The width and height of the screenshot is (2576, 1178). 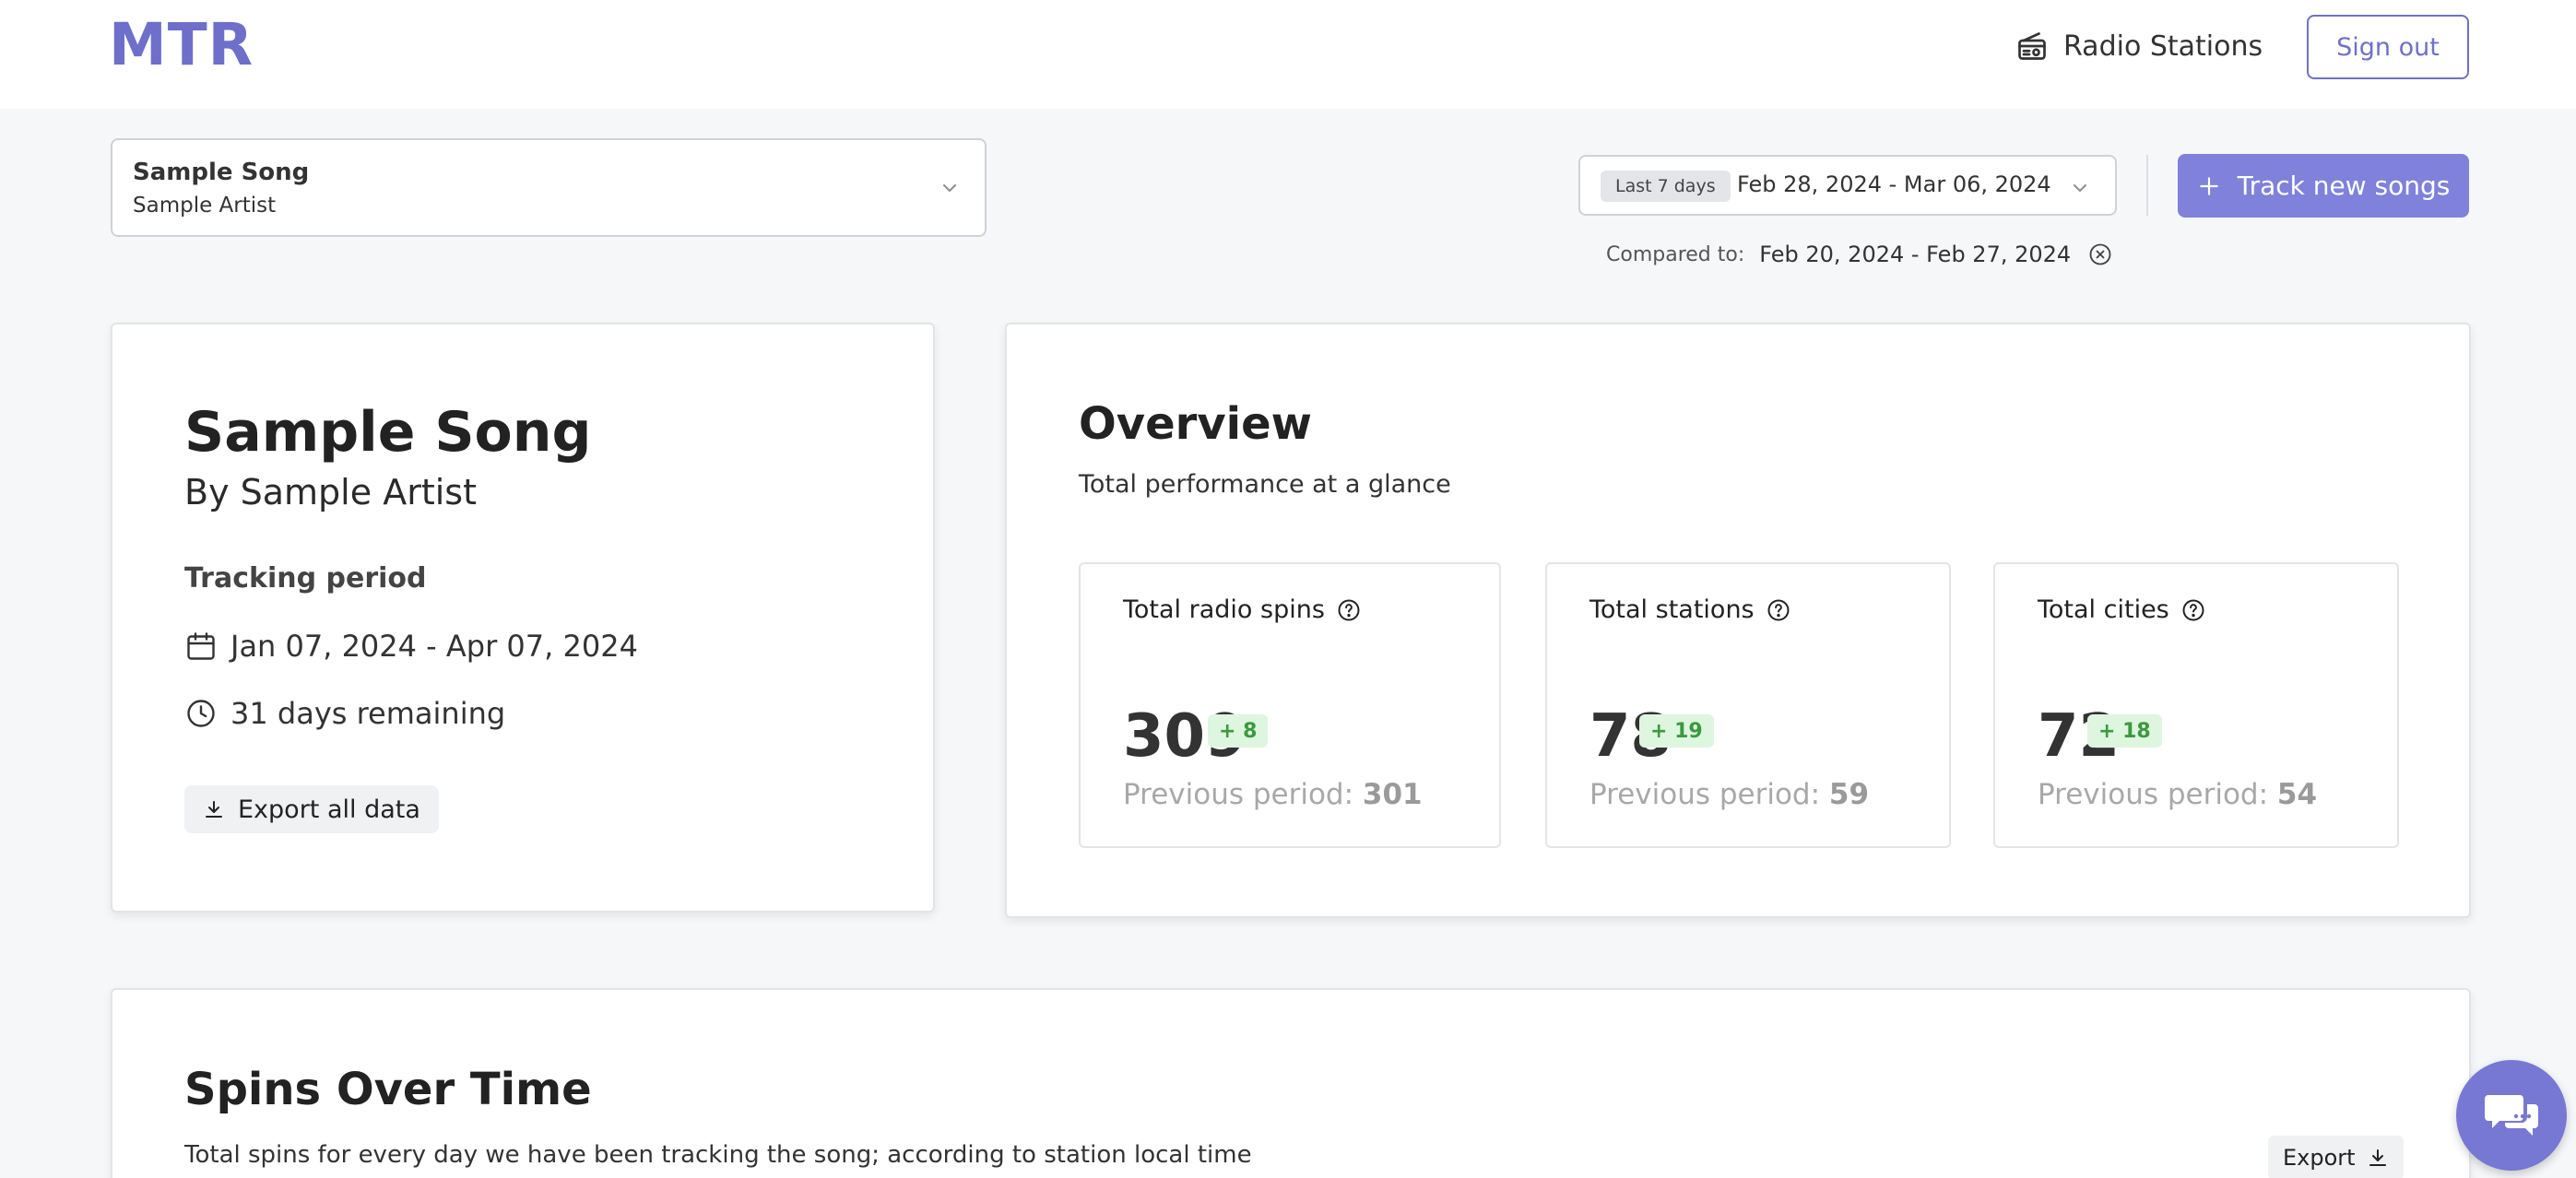 I want to click on stat-delta-badge: + 8, so click(x=1238, y=731).